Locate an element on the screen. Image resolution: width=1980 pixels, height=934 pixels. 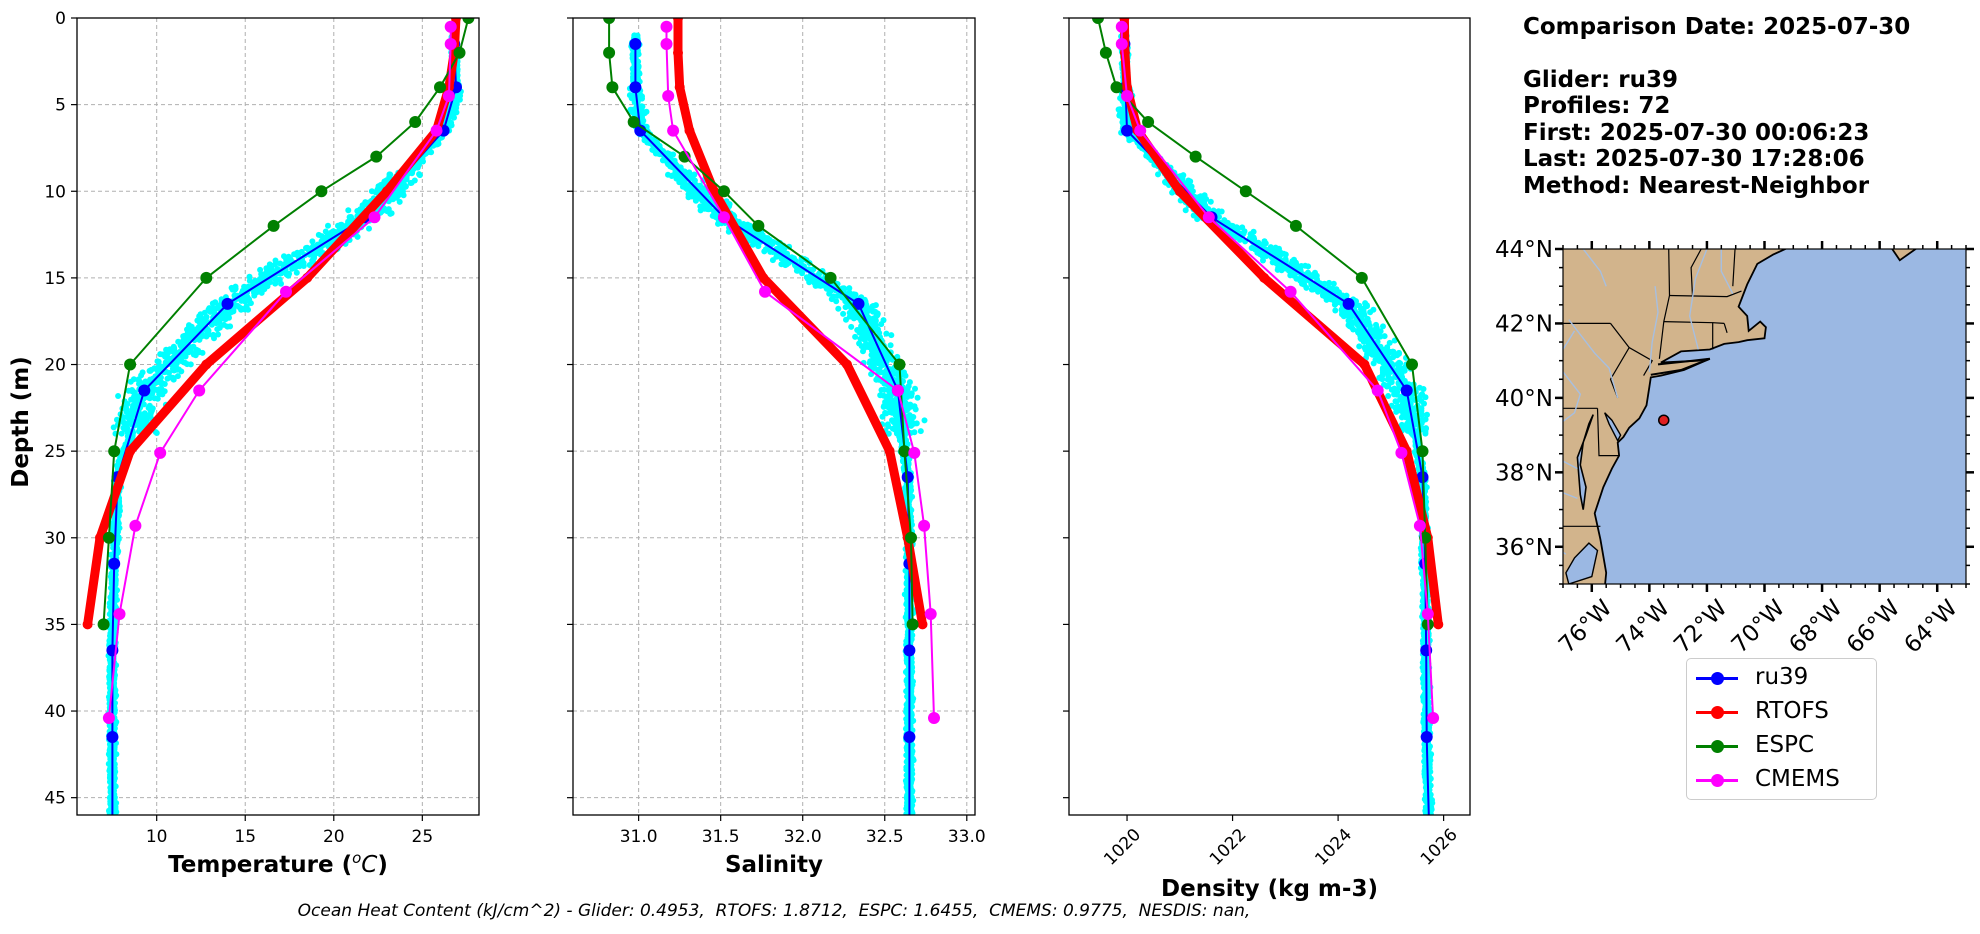
ru39-point is located at coordinates (227, 303).